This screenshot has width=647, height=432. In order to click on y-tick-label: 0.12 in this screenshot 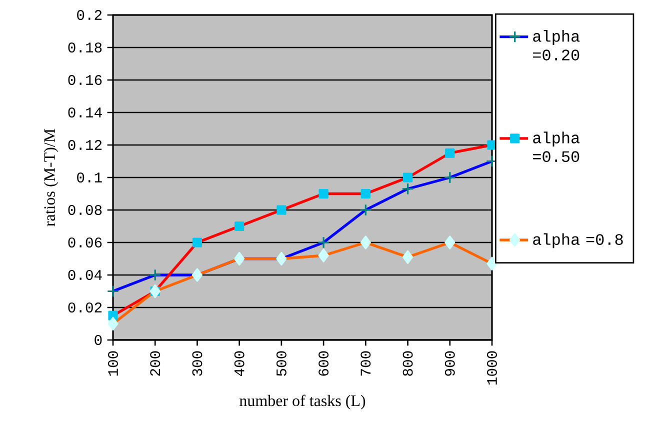, I will do `click(85, 145)`.